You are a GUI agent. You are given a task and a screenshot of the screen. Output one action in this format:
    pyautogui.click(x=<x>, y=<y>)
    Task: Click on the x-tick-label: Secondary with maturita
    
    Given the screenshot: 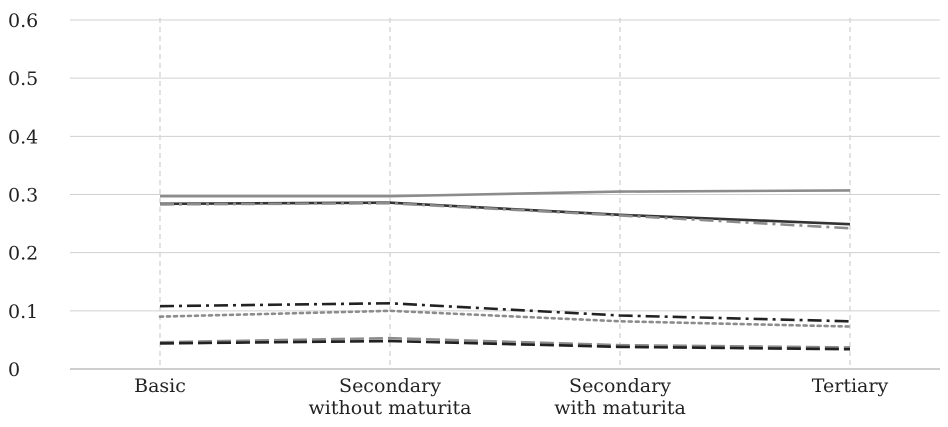 What is the action you would take?
    pyautogui.click(x=620, y=397)
    